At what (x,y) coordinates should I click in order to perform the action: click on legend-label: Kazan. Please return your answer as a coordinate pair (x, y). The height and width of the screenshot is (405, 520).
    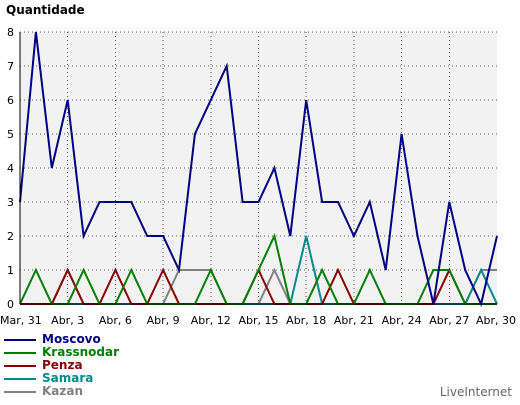
    Looking at the image, I should click on (63, 391).